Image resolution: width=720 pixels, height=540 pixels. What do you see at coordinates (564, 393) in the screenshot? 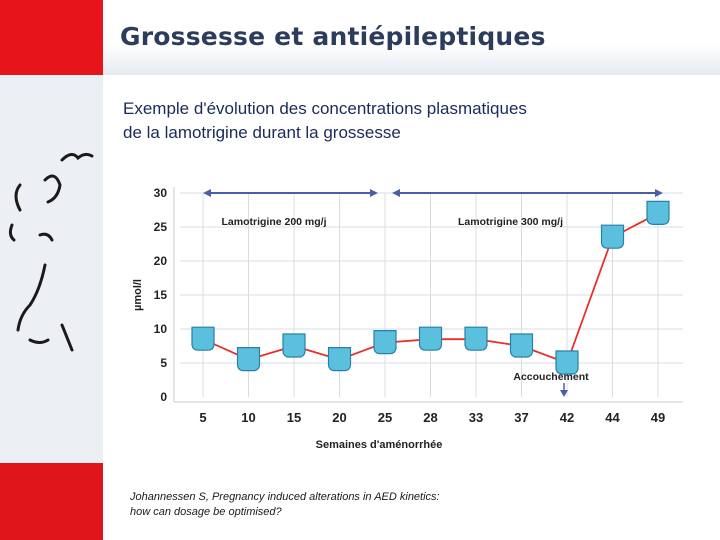
I see `annotation-arrowhead` at bounding box center [564, 393].